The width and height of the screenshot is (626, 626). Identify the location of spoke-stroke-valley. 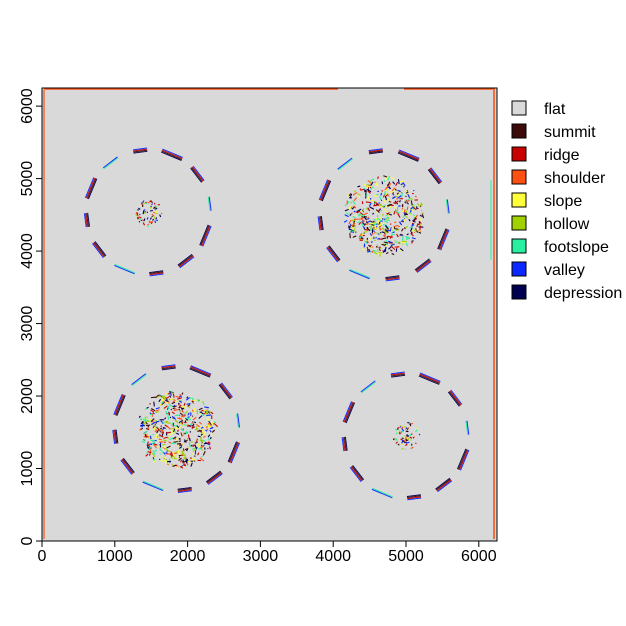
(172, 153).